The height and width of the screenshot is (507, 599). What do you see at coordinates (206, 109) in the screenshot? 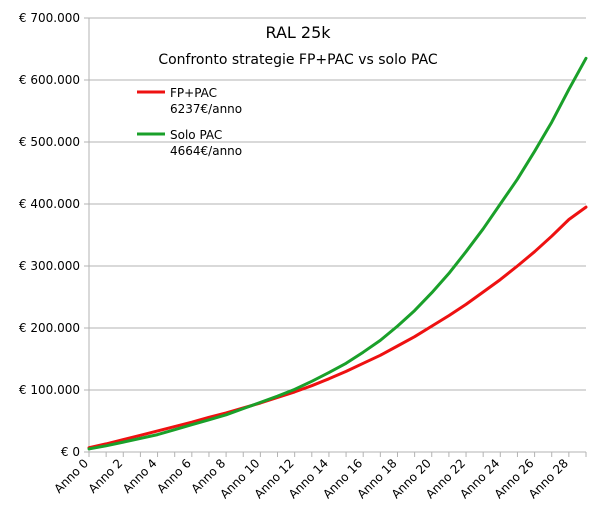
I see `legend-note-fp-pac: 6237€/anno` at bounding box center [206, 109].